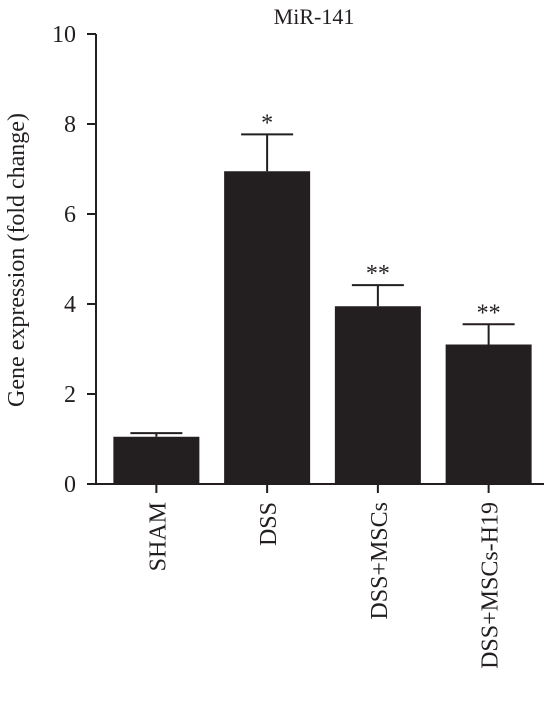 Image resolution: width=555 pixels, height=701 pixels. Describe the element at coordinates (158, 536) in the screenshot. I see `x-tick-label: SHAM` at that location.